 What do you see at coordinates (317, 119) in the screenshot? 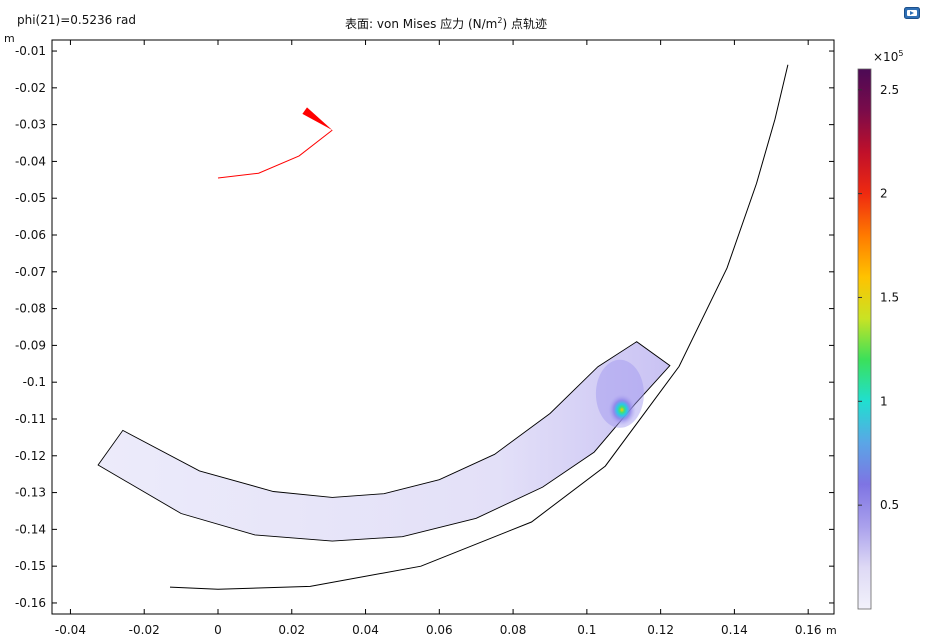
I see `trajectory-arrowhead` at bounding box center [317, 119].